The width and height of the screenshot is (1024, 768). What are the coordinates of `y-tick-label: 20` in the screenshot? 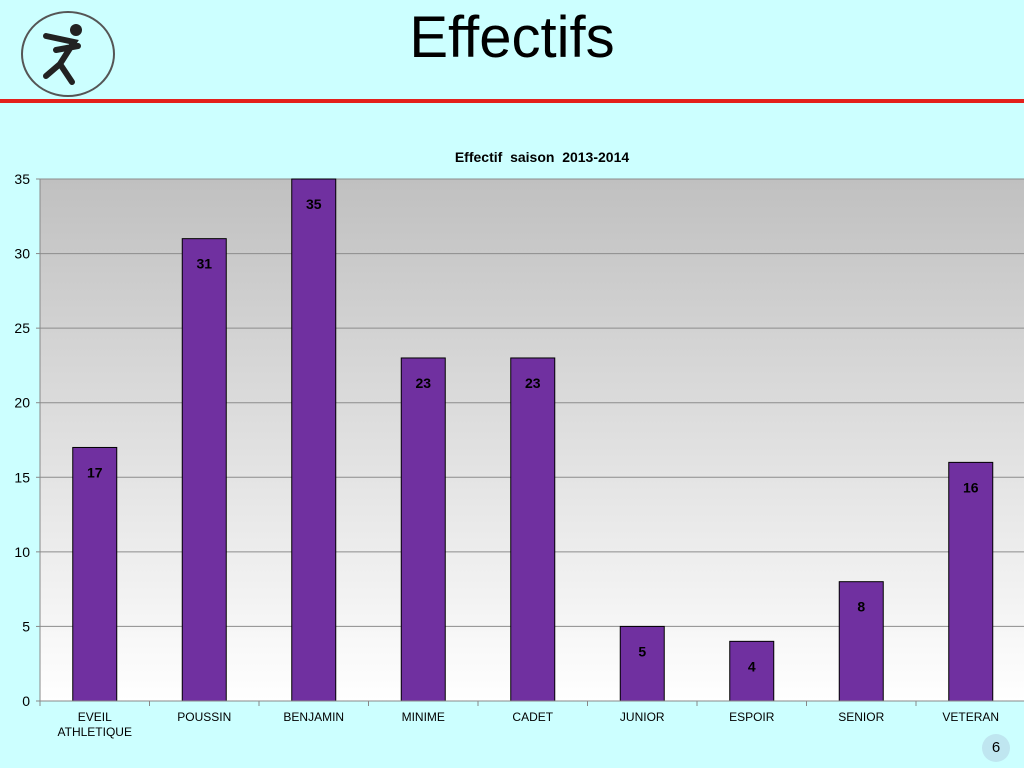 It's located at (22, 403).